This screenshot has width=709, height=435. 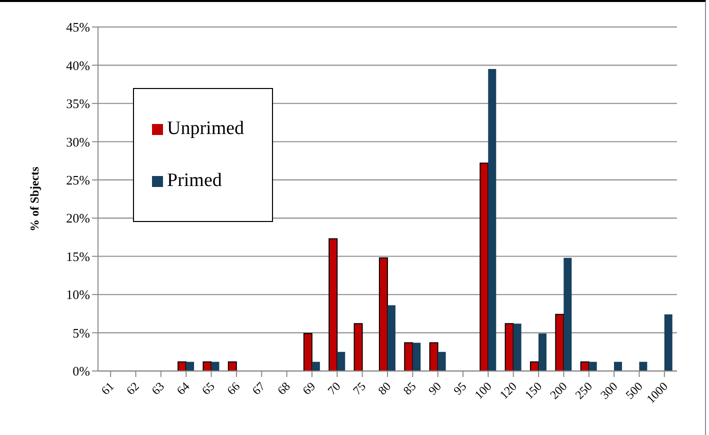 What do you see at coordinates (309, 388) in the screenshot?
I see `x-tick-label: 69` at bounding box center [309, 388].